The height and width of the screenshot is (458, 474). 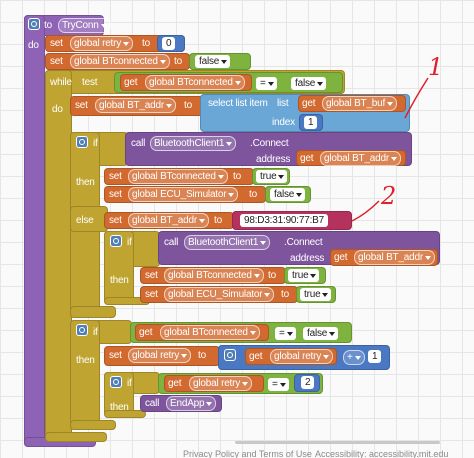 I want to click on block-label: select list item, so click(x=238, y=103).